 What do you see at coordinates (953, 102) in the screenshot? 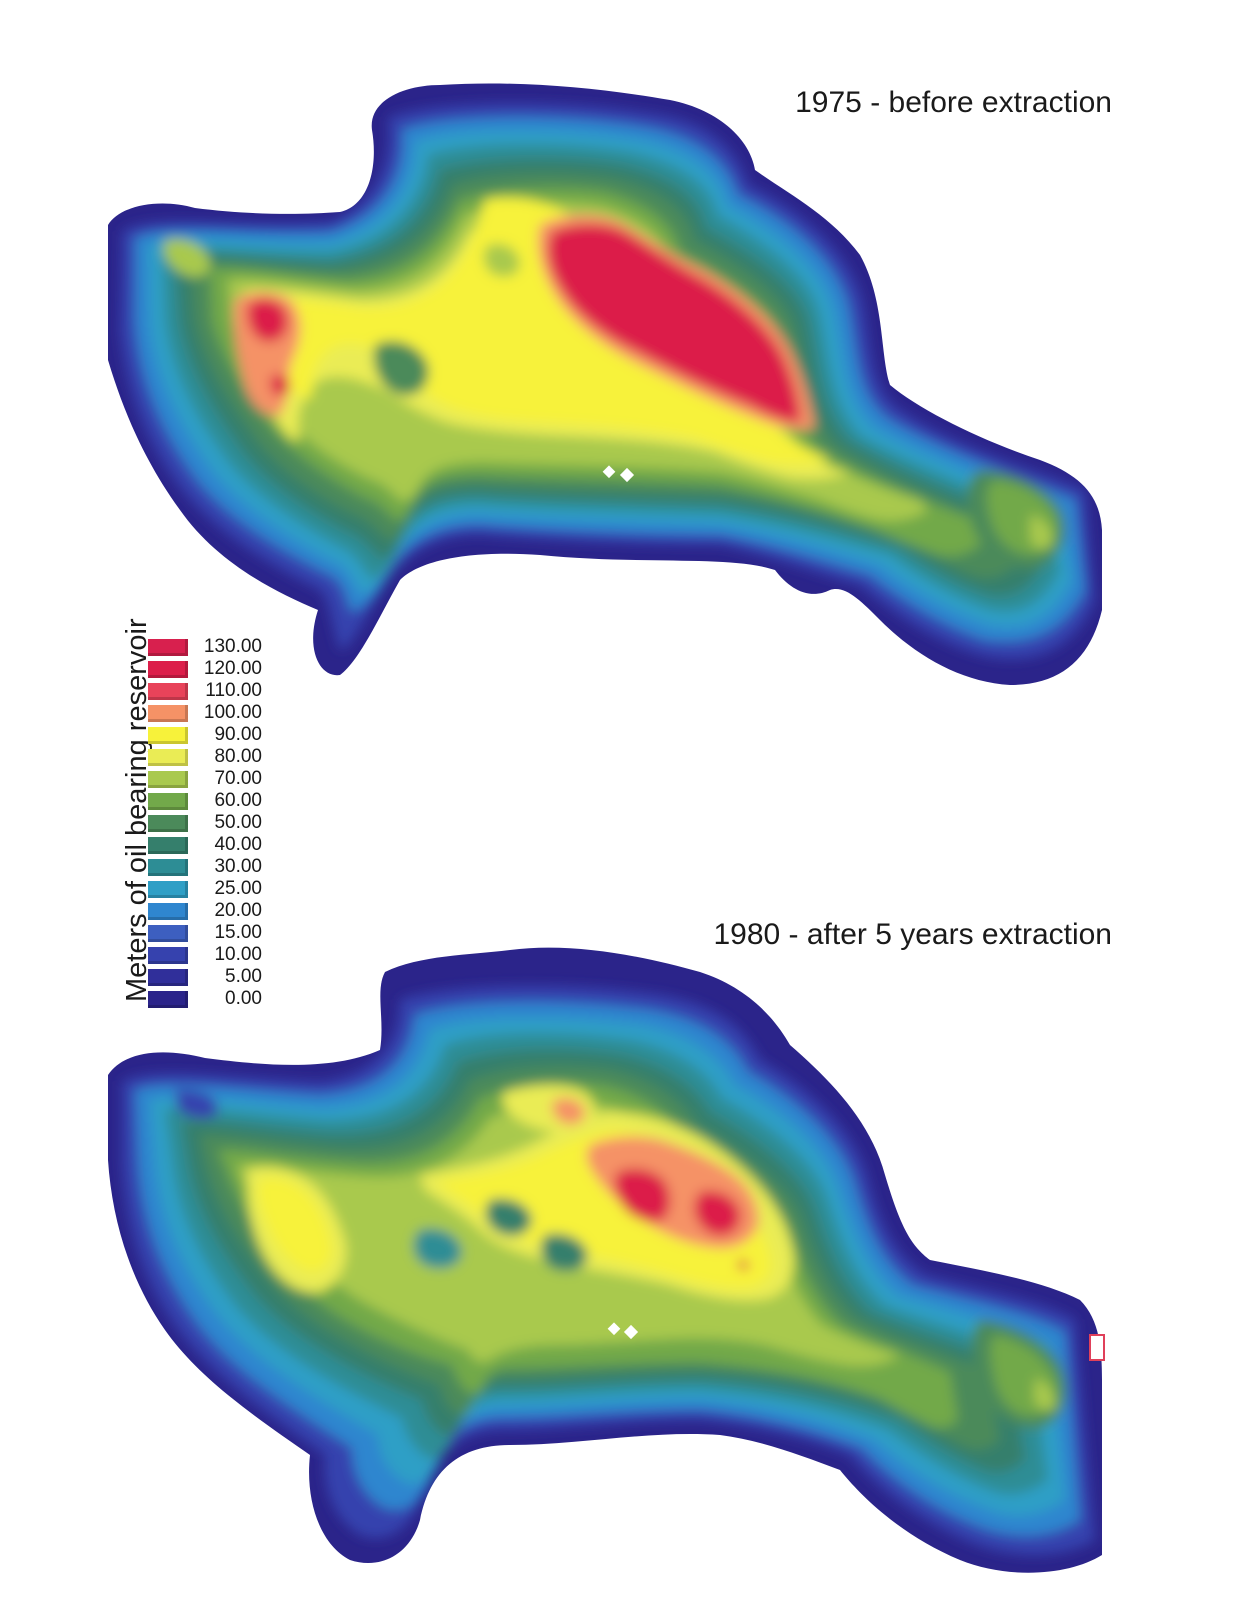
I see `map-title-1975: 1975 - before extraction` at bounding box center [953, 102].